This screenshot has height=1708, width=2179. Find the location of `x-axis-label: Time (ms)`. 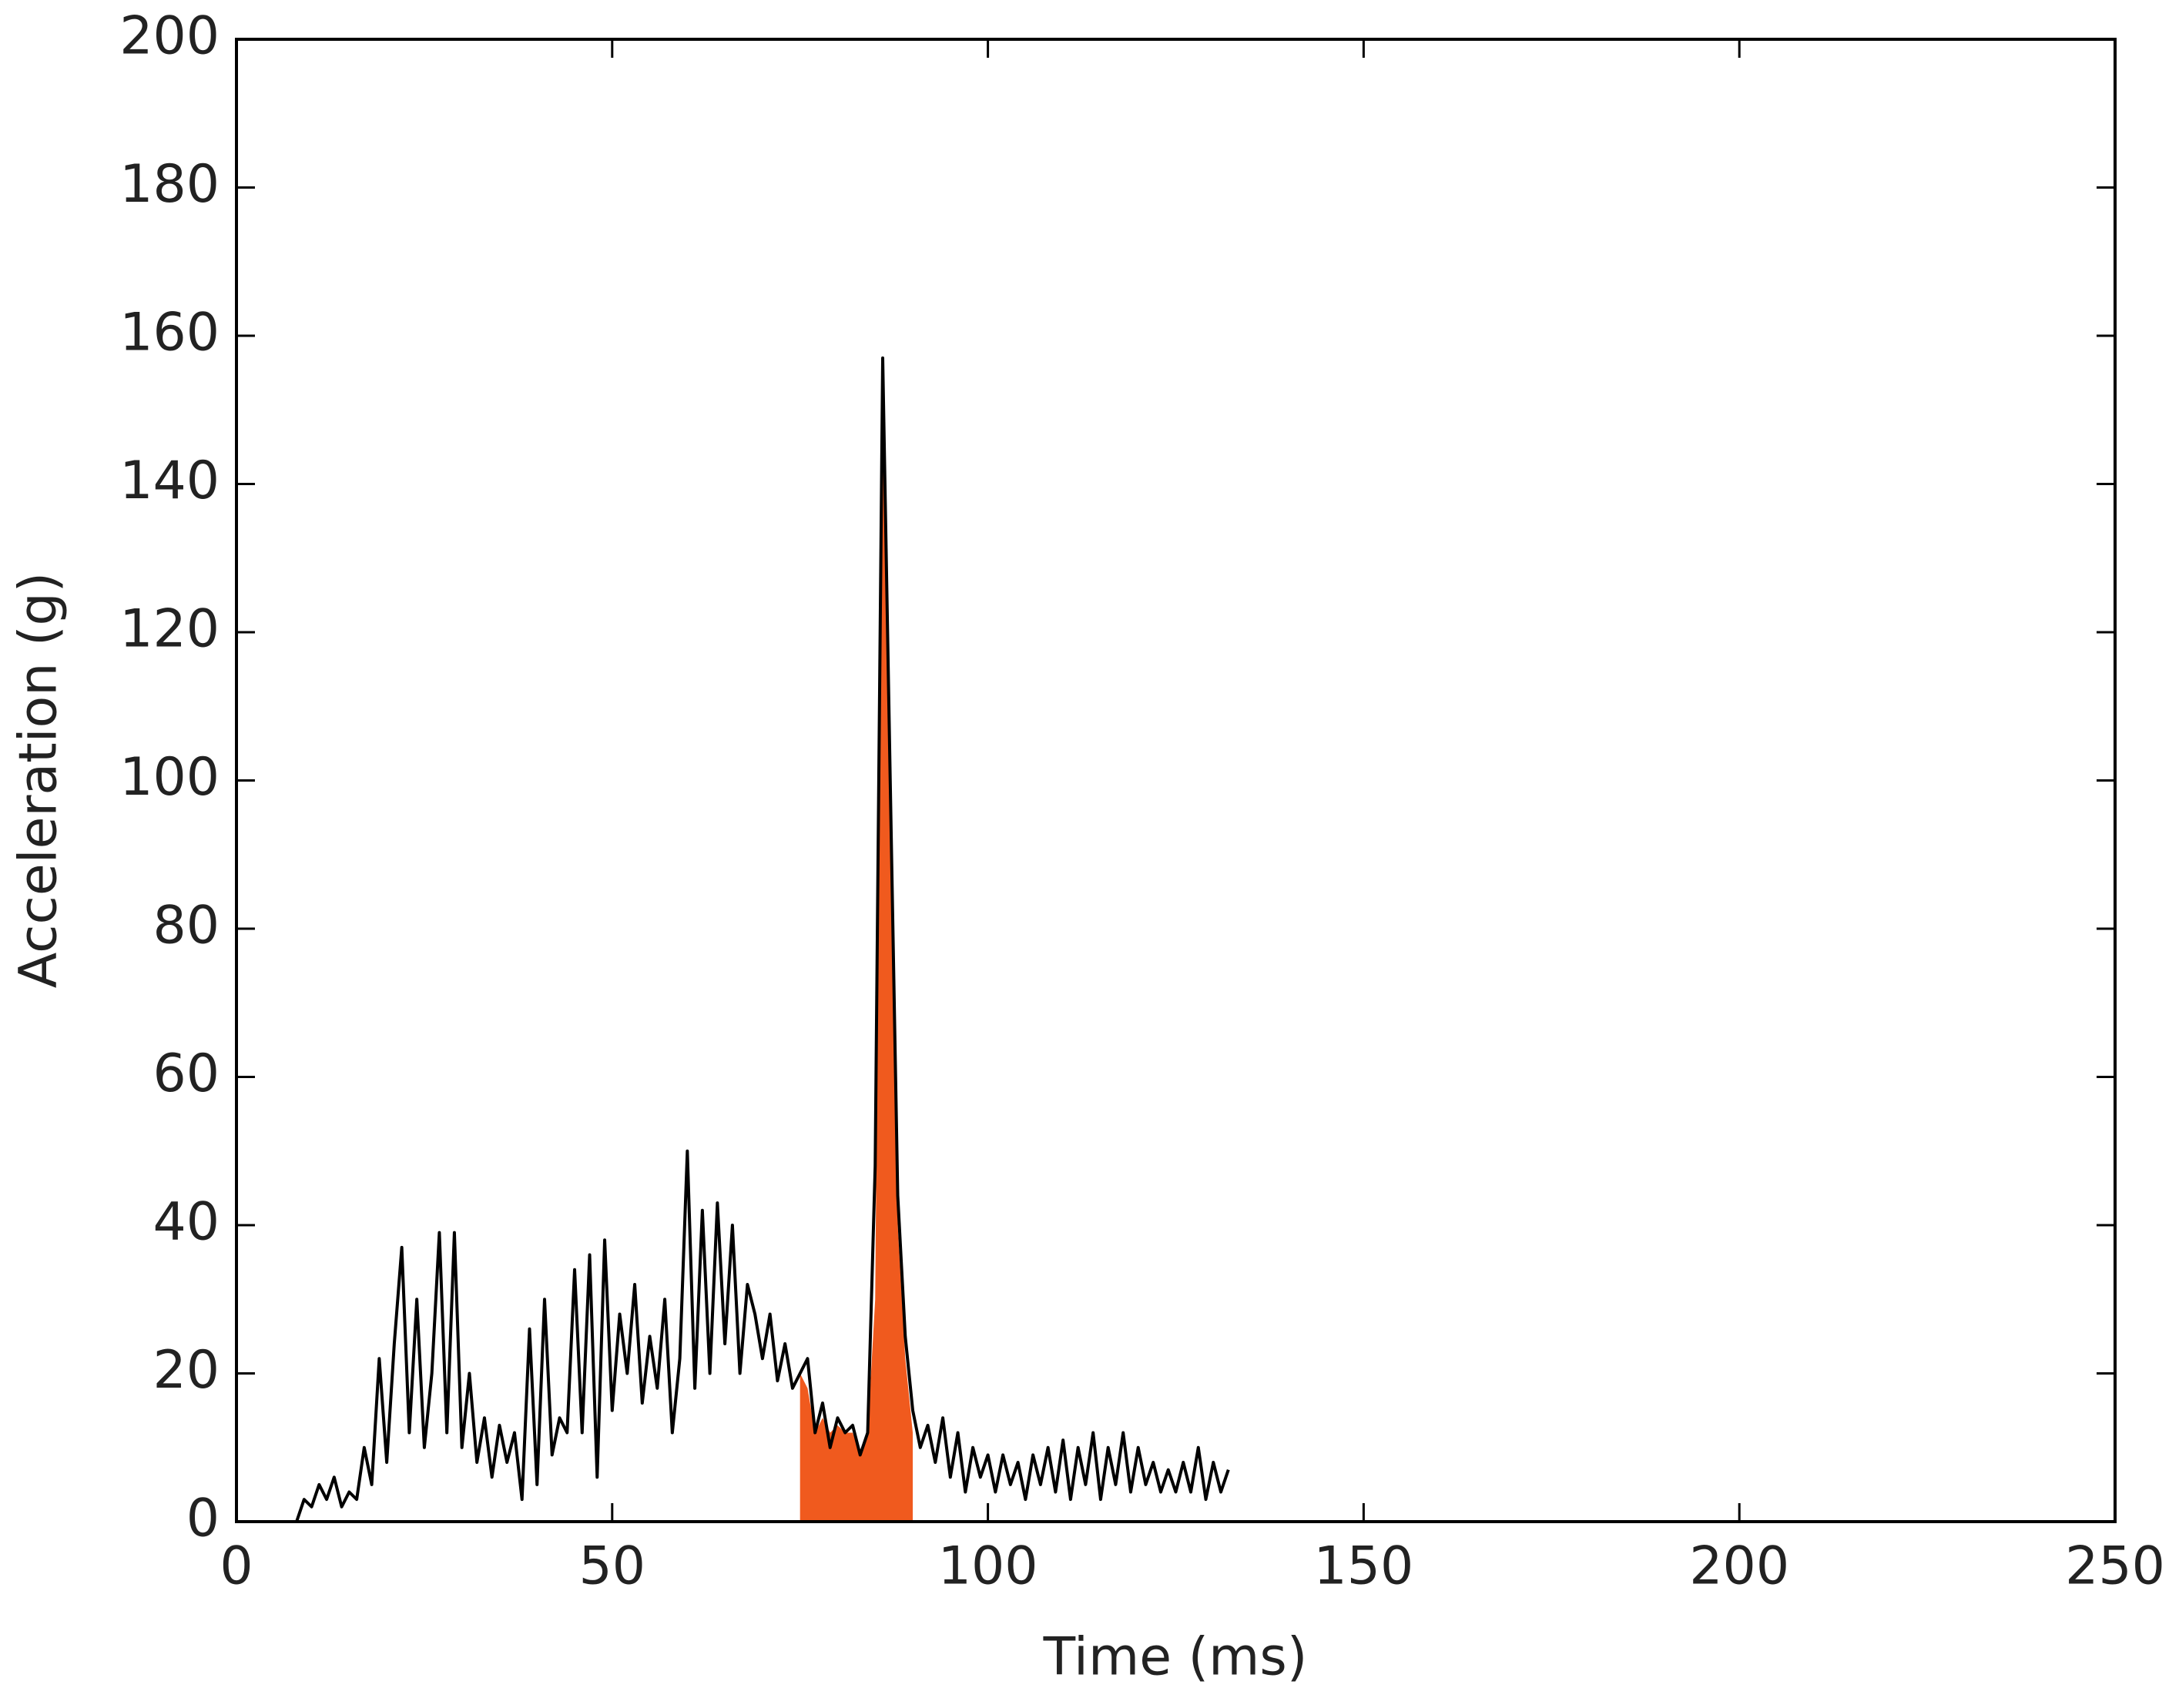

x-axis-label: Time (ms) is located at coordinates (1175, 1657).